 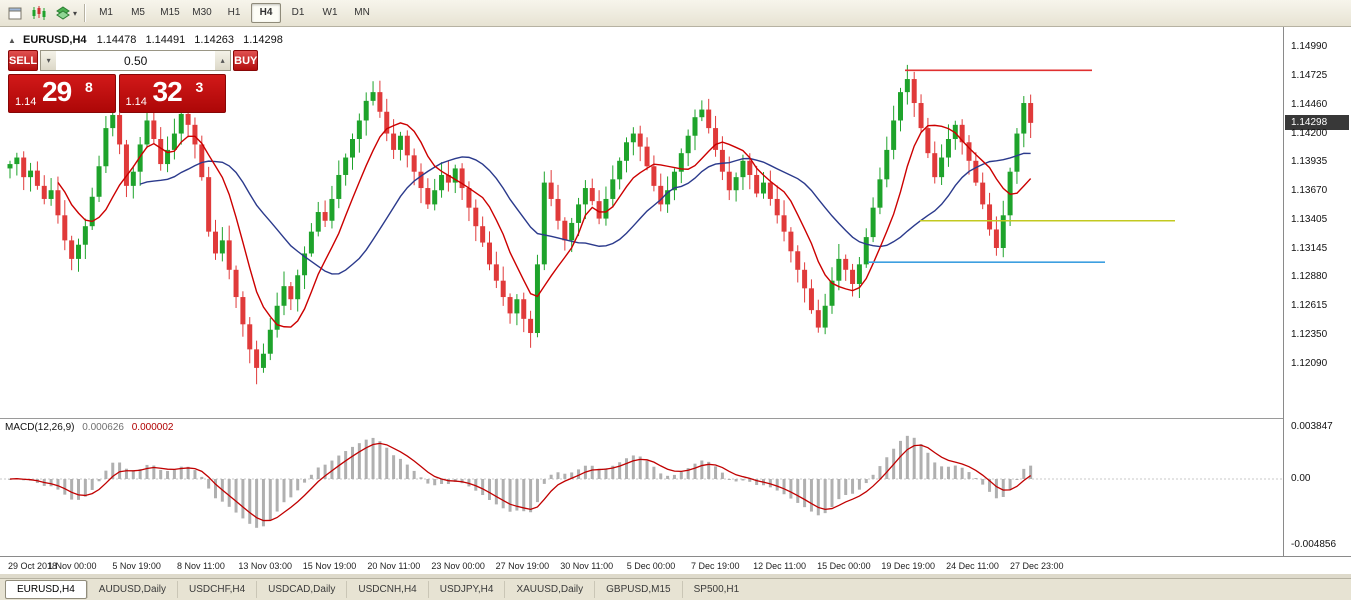 I want to click on timeframe-buttons: M1 M5 M15 M30 H1 H4 D1 W1 MN, so click(x=234, y=13).